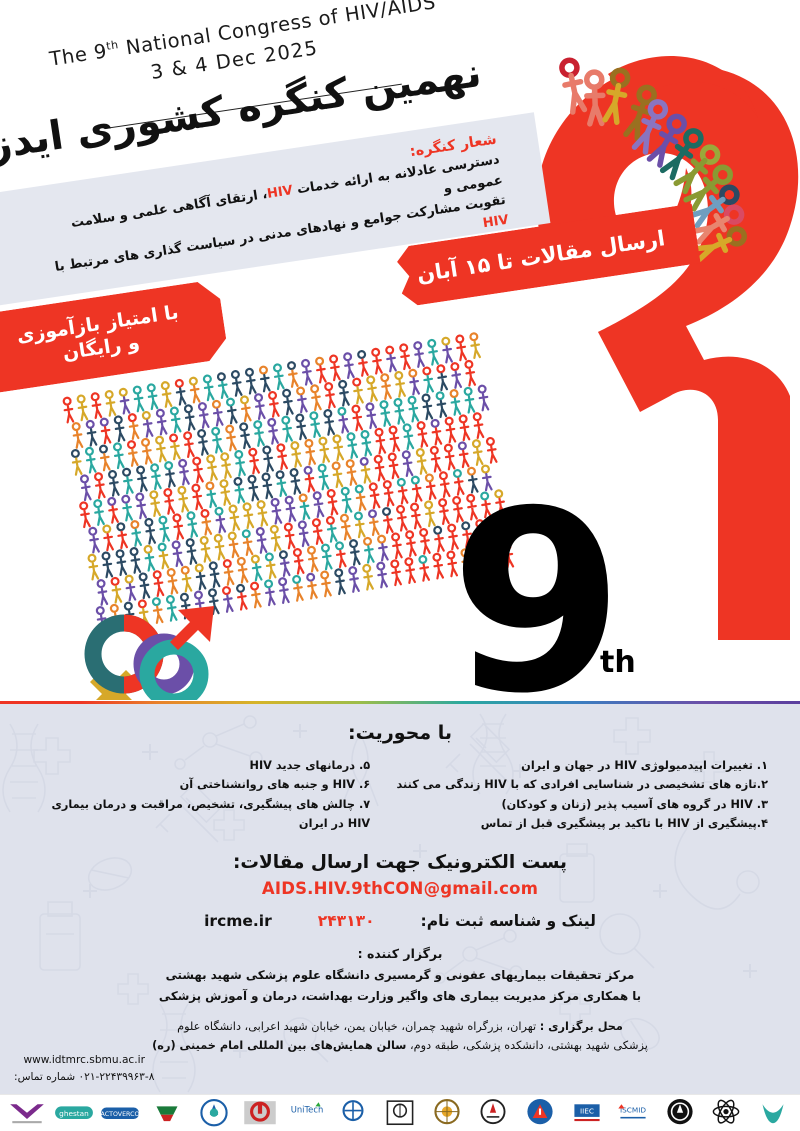  What do you see at coordinates (149, 653) in the screenshot?
I see `gender-symbols-graphic` at bounding box center [149, 653].